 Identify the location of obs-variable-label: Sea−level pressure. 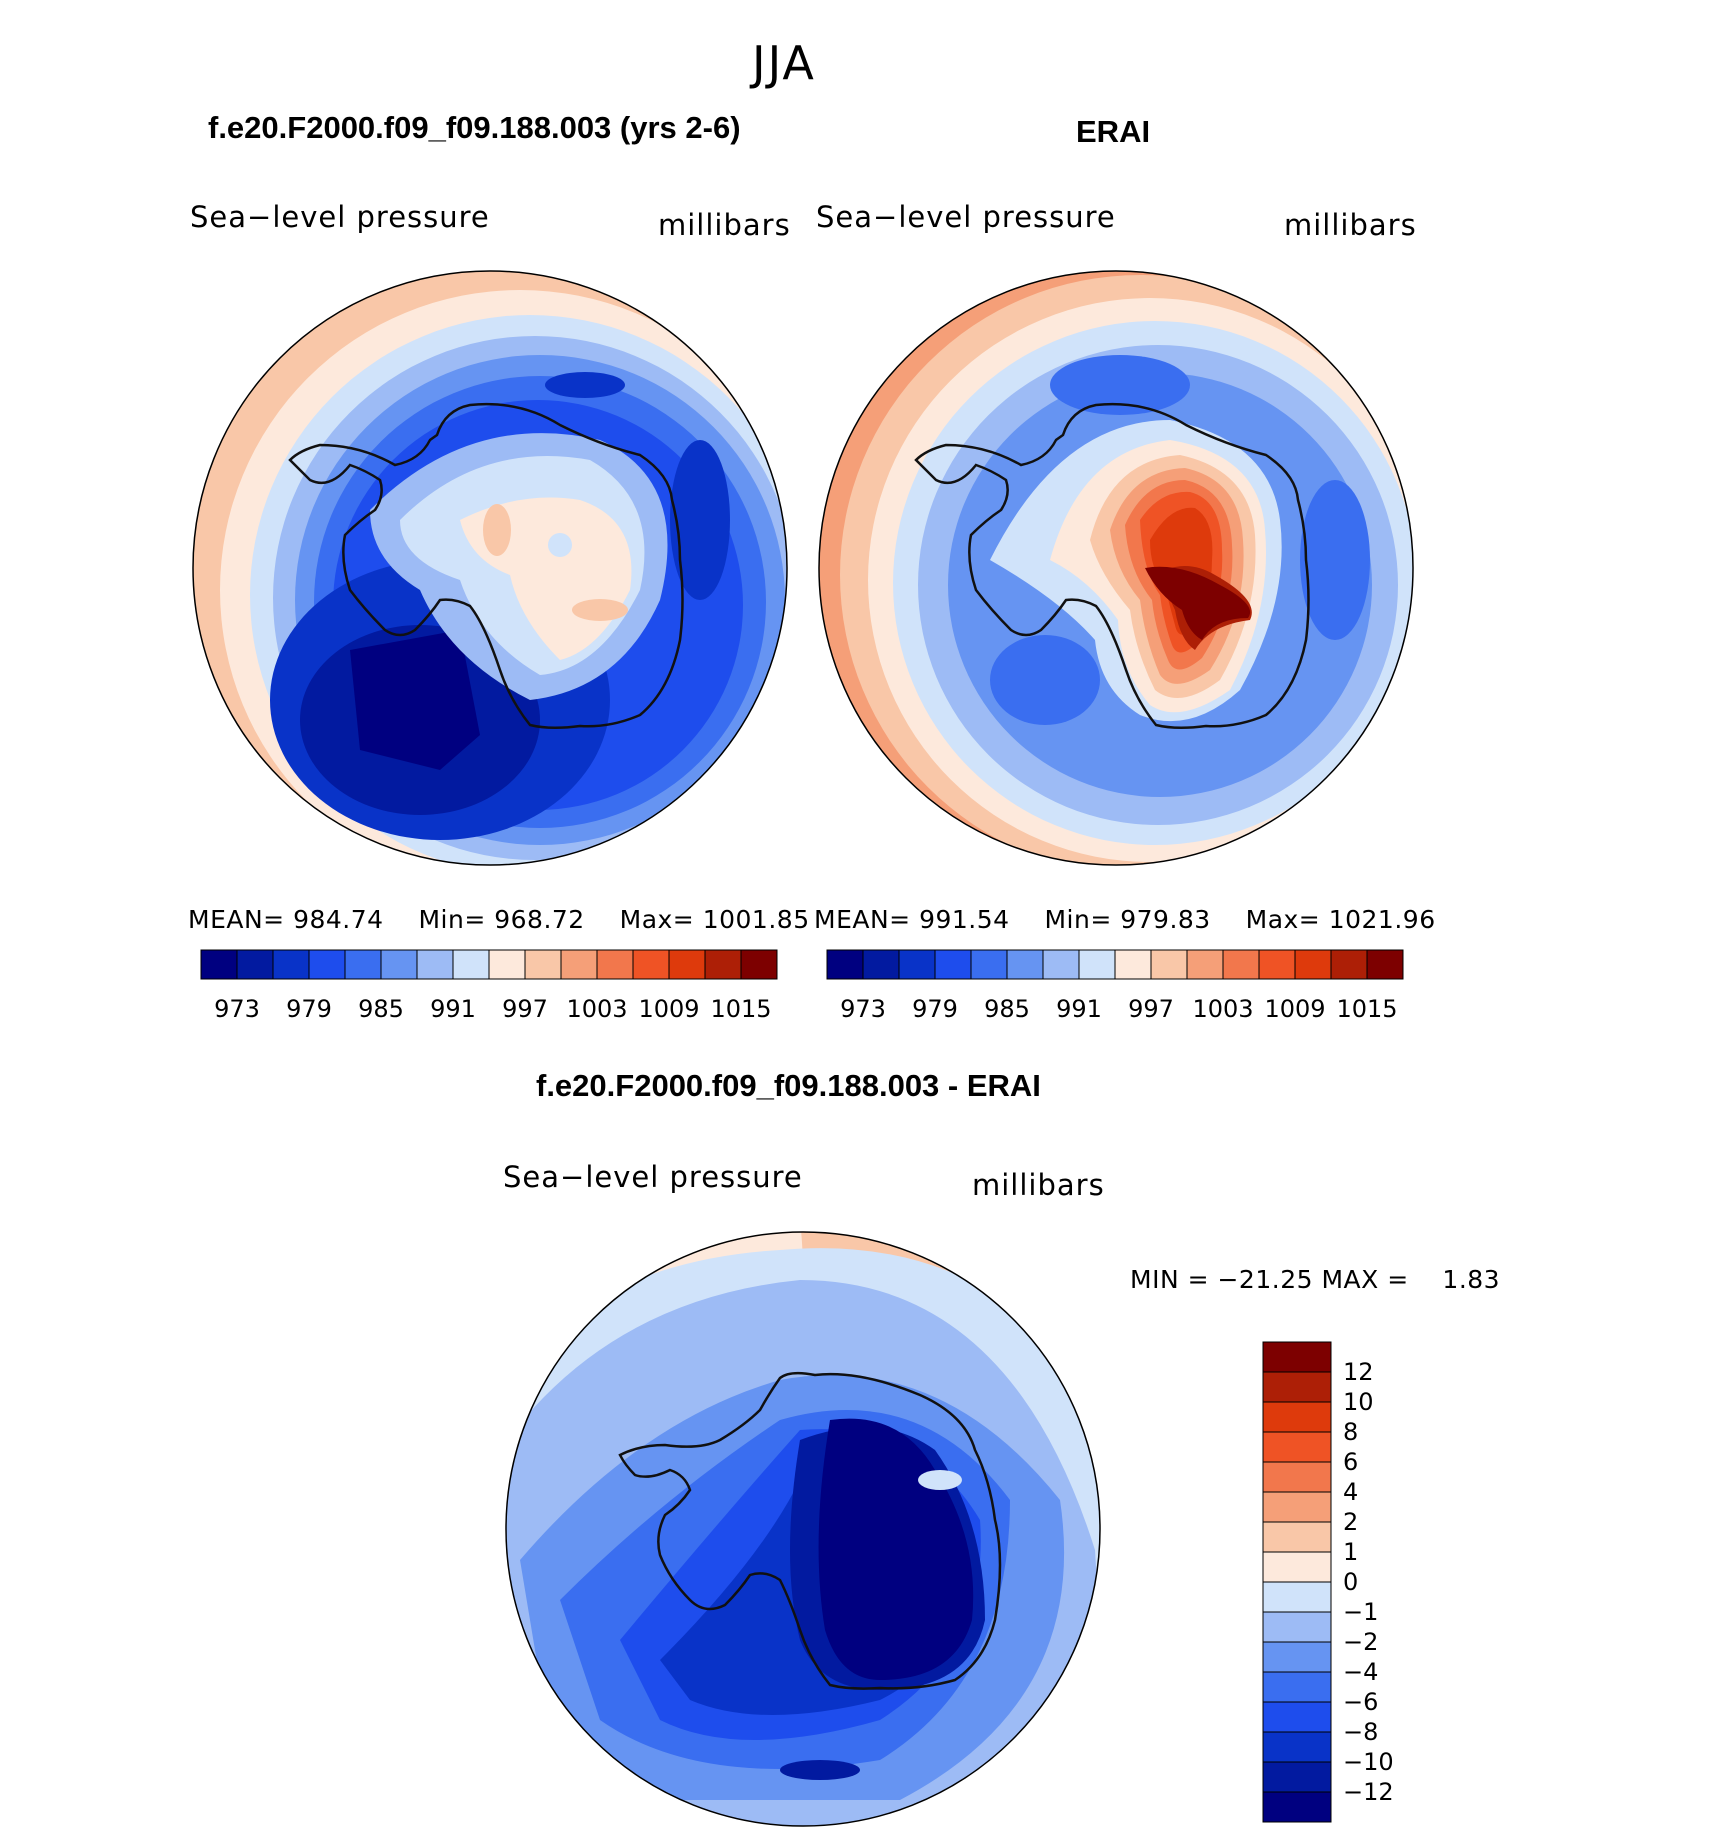
(966, 217).